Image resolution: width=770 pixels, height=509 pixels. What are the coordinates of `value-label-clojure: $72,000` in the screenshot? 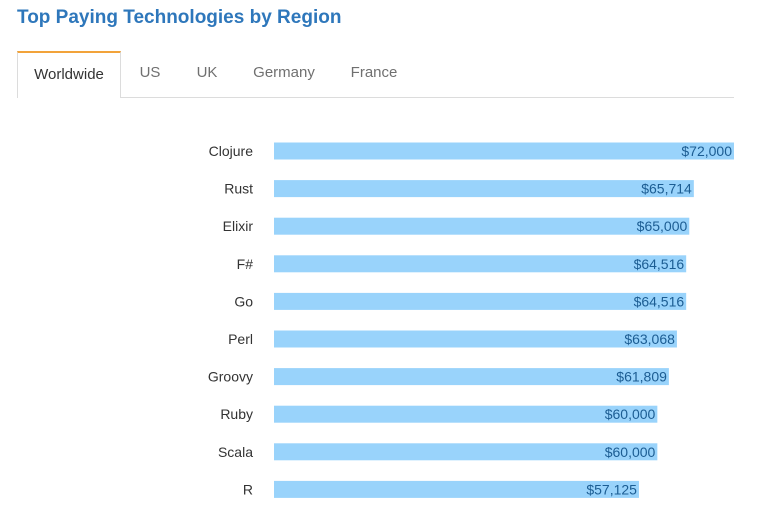 It's located at (706, 151).